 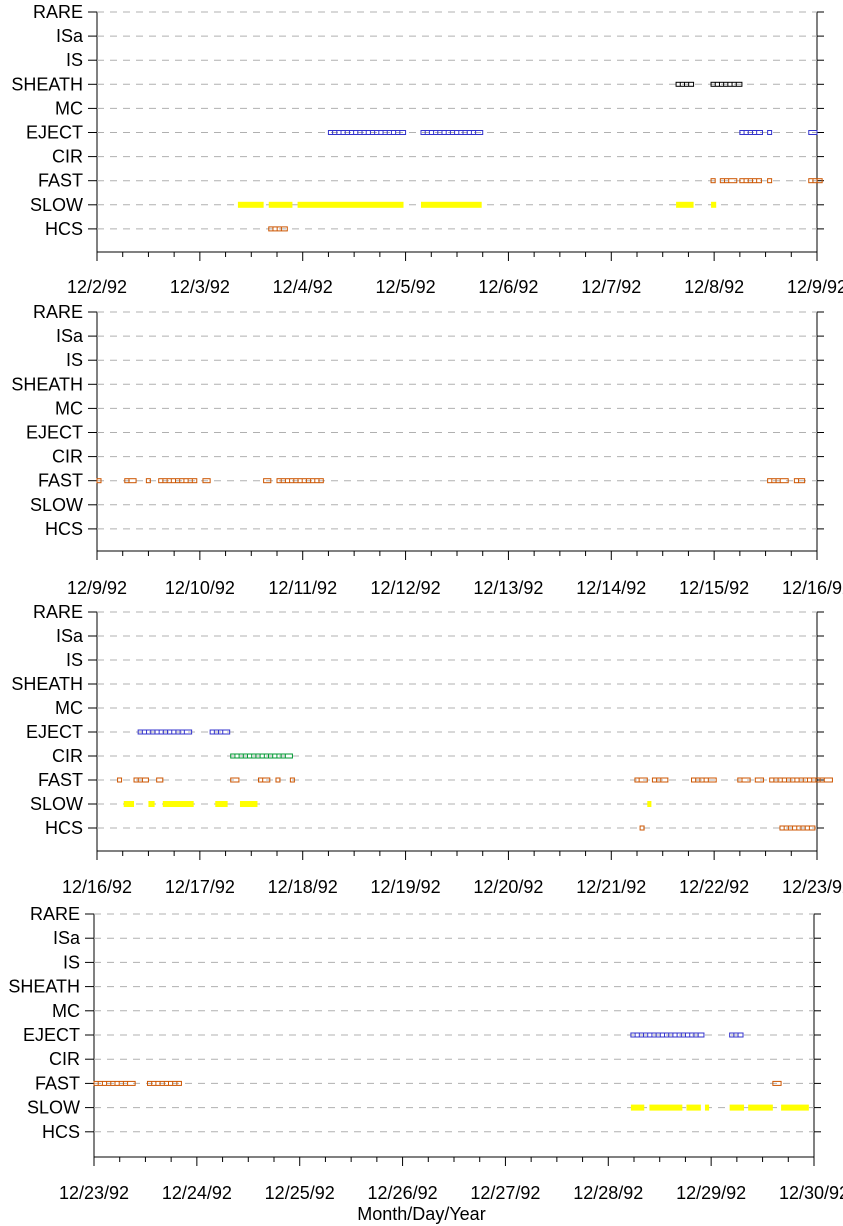 What do you see at coordinates (303, 887) in the screenshot?
I see `x-tick-label: 12/18/92` at bounding box center [303, 887].